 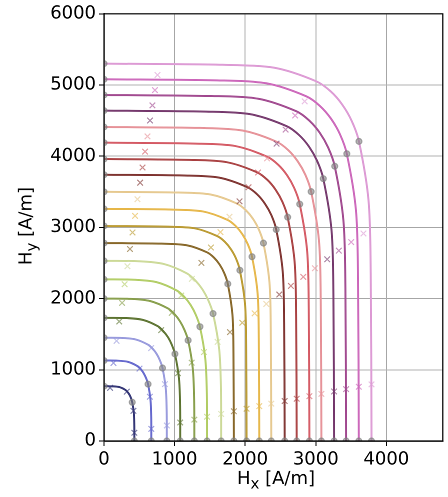 I want to click on y-tick-label: 4000, so click(x=73, y=155).